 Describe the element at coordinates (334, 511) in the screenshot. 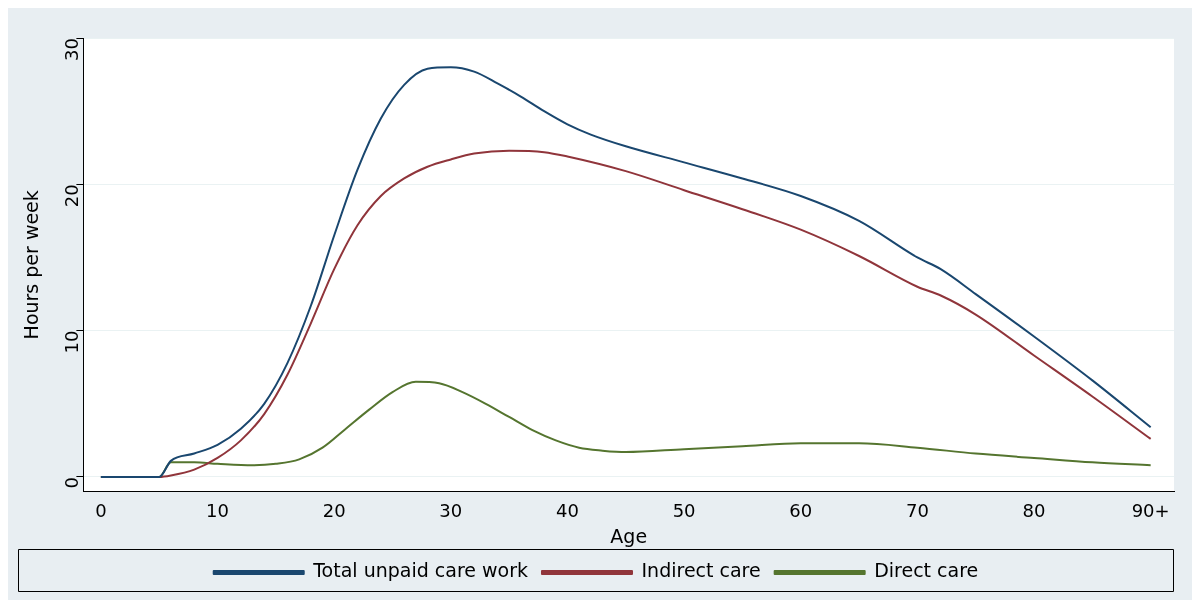

I see `x-tick-label: 20` at that location.